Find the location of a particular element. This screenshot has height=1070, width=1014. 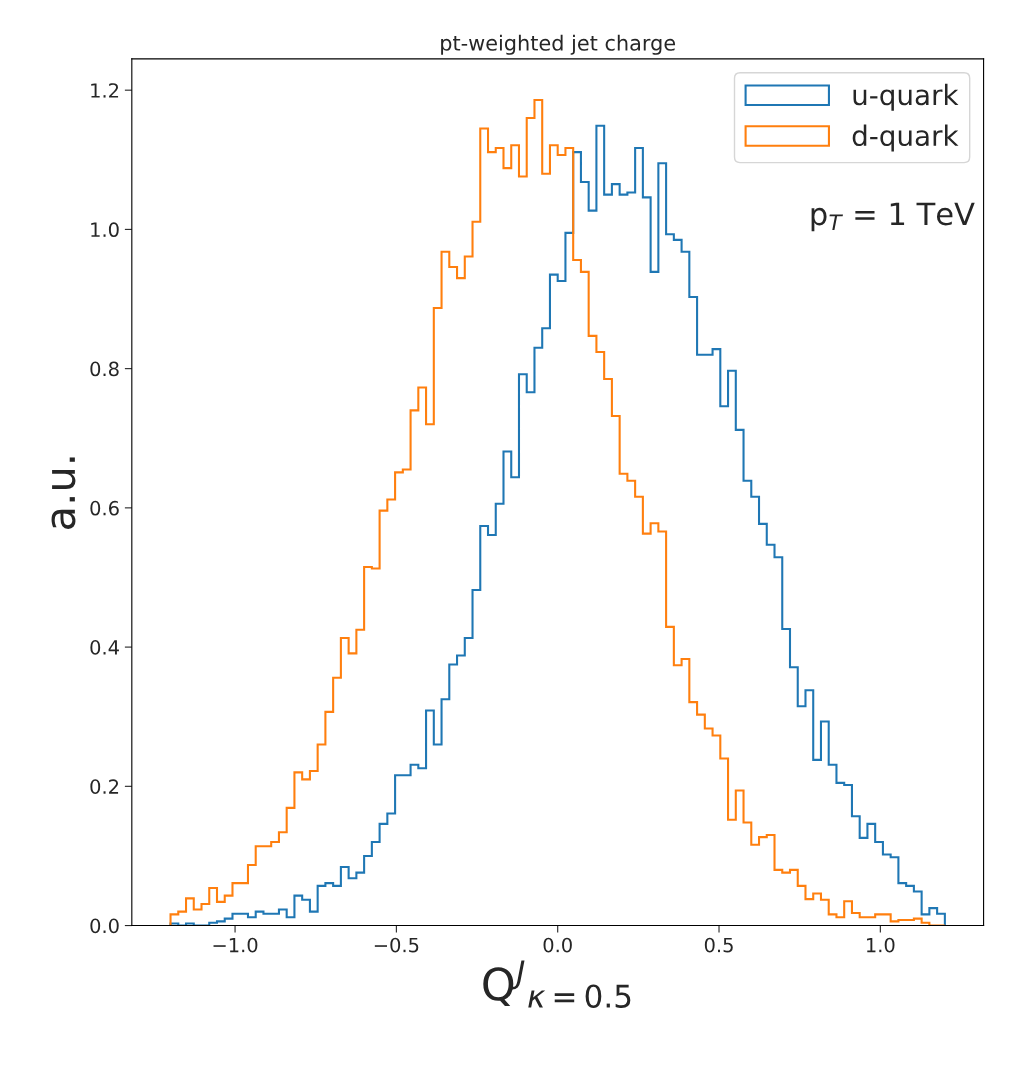

y-tick-label: 0.0 is located at coordinates (104, 926).